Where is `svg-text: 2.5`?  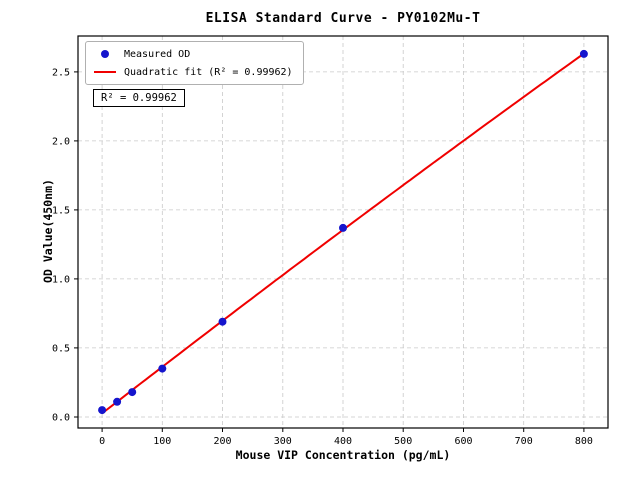
svg-text: 2.5 is located at coordinates (61, 72).